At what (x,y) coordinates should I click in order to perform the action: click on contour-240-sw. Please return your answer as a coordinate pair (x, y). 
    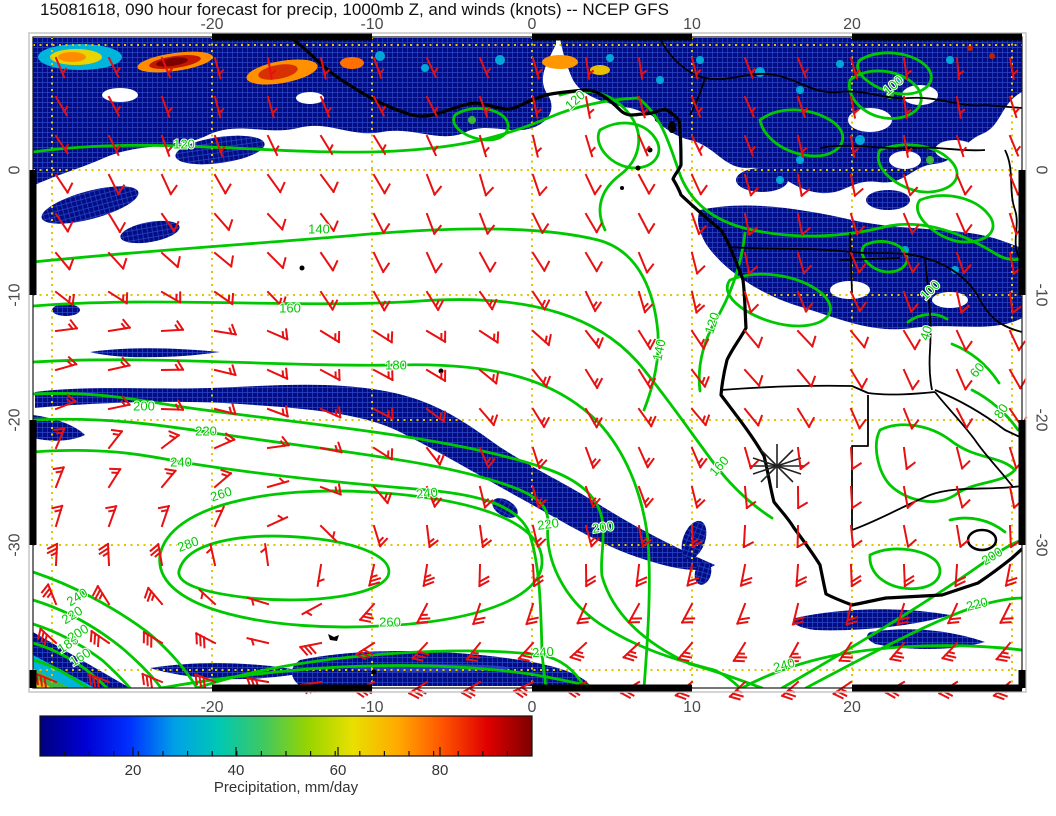
    Looking at the image, I should click on (116, 629).